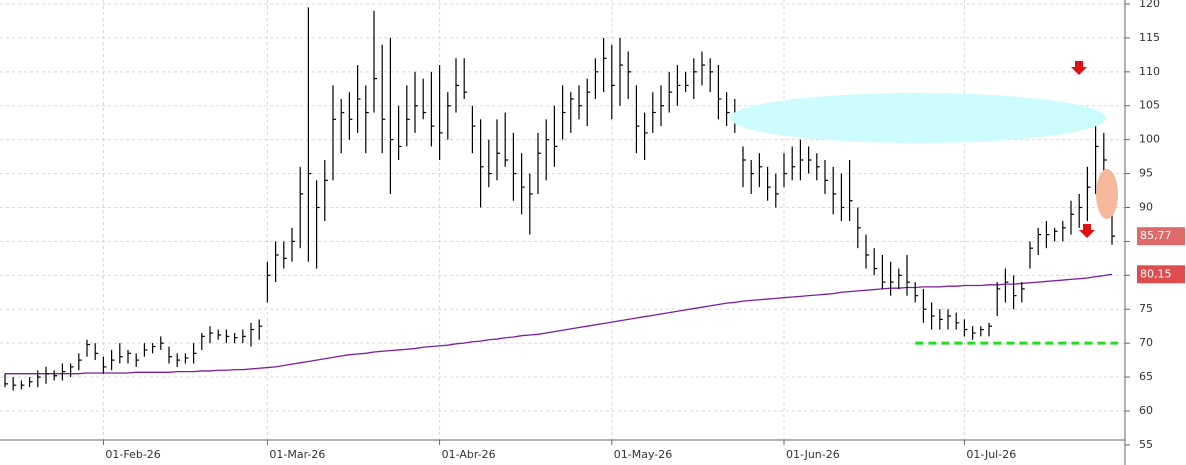 This screenshot has height=465, width=1186. What do you see at coordinates (1146, 342) in the screenshot?
I see `y-tick-label: 70` at bounding box center [1146, 342].